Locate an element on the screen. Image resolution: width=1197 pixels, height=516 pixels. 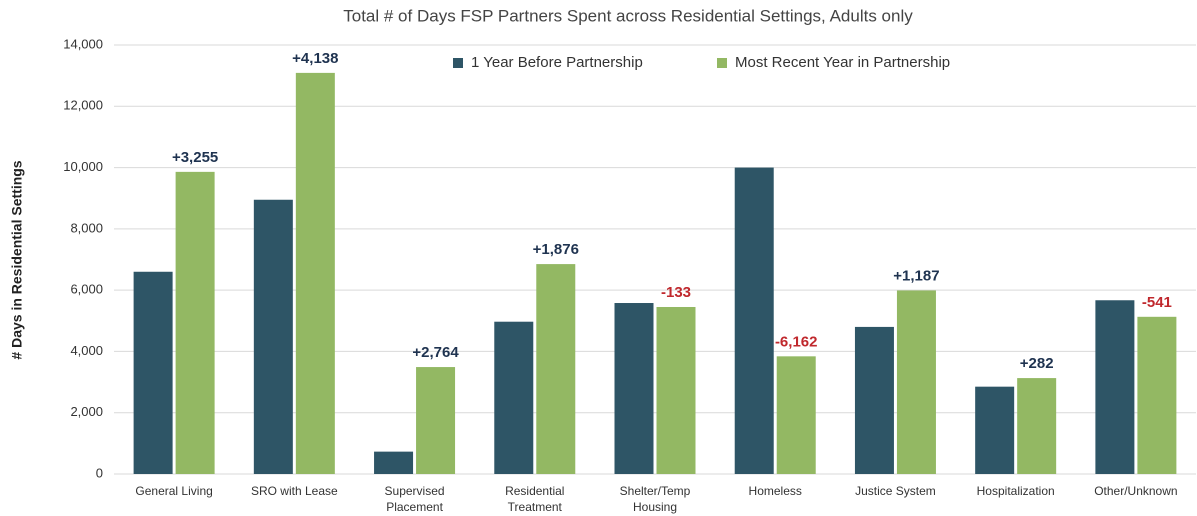
annotation: -541 is located at coordinates (1157, 302).